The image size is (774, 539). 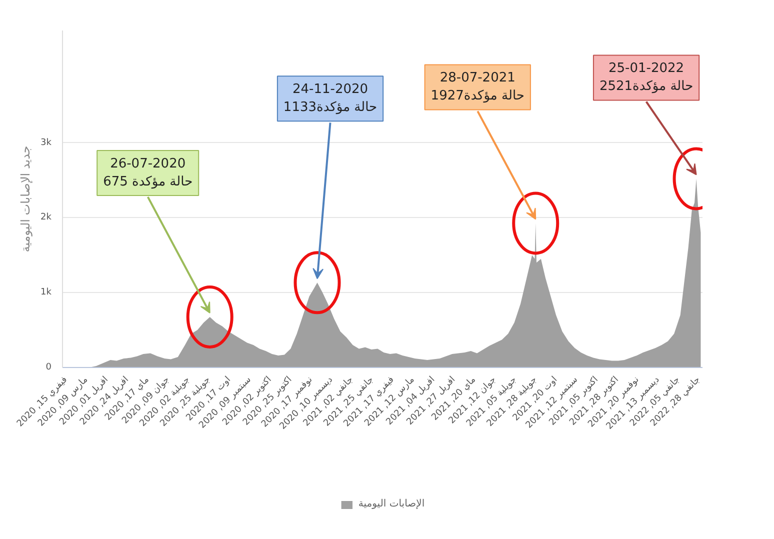 What do you see at coordinates (46, 143) in the screenshot?
I see `y-tick-label: 3k` at bounding box center [46, 143].